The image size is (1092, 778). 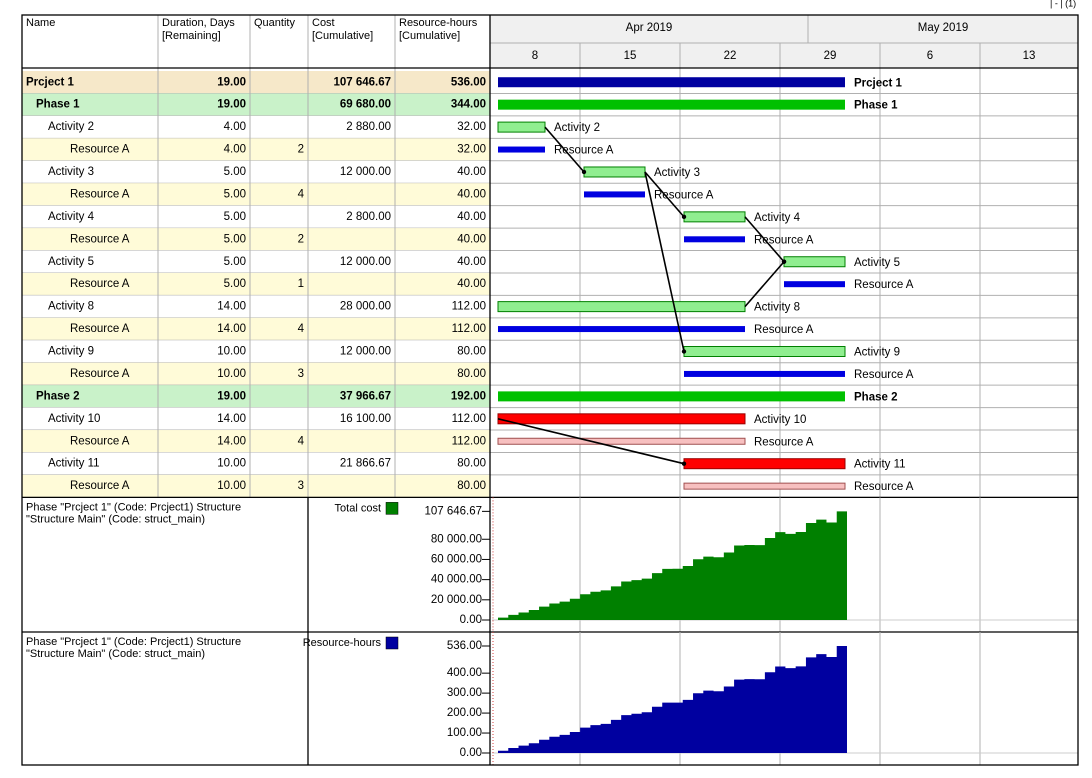 I want to click on y-tick-label: 107 646.67, so click(x=453, y=511).